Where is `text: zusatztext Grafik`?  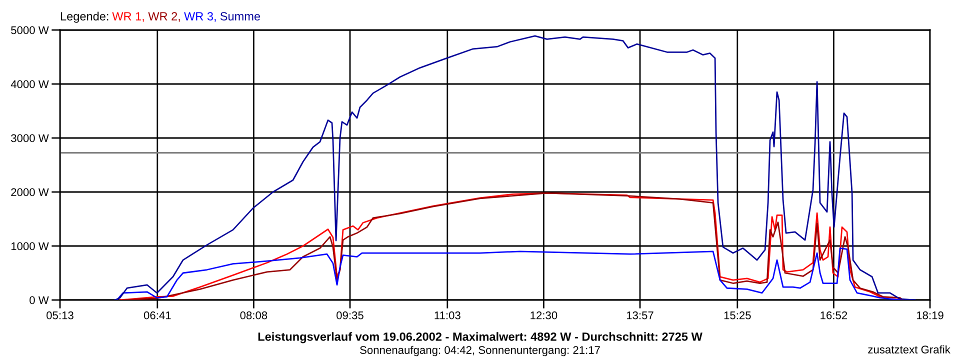
text: zusatztext Grafik is located at coordinates (909, 349).